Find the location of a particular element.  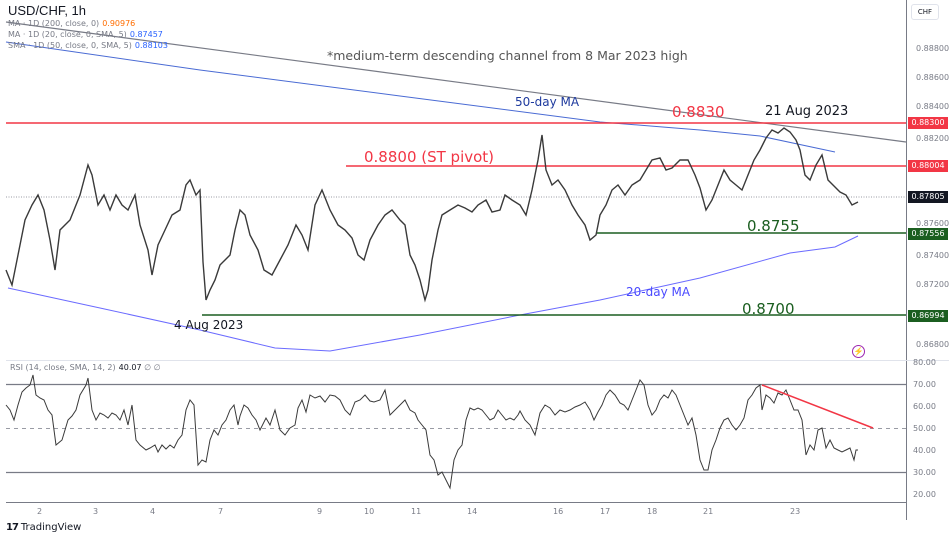

support-0.8700-label: 0.8700 is located at coordinates (768, 309).